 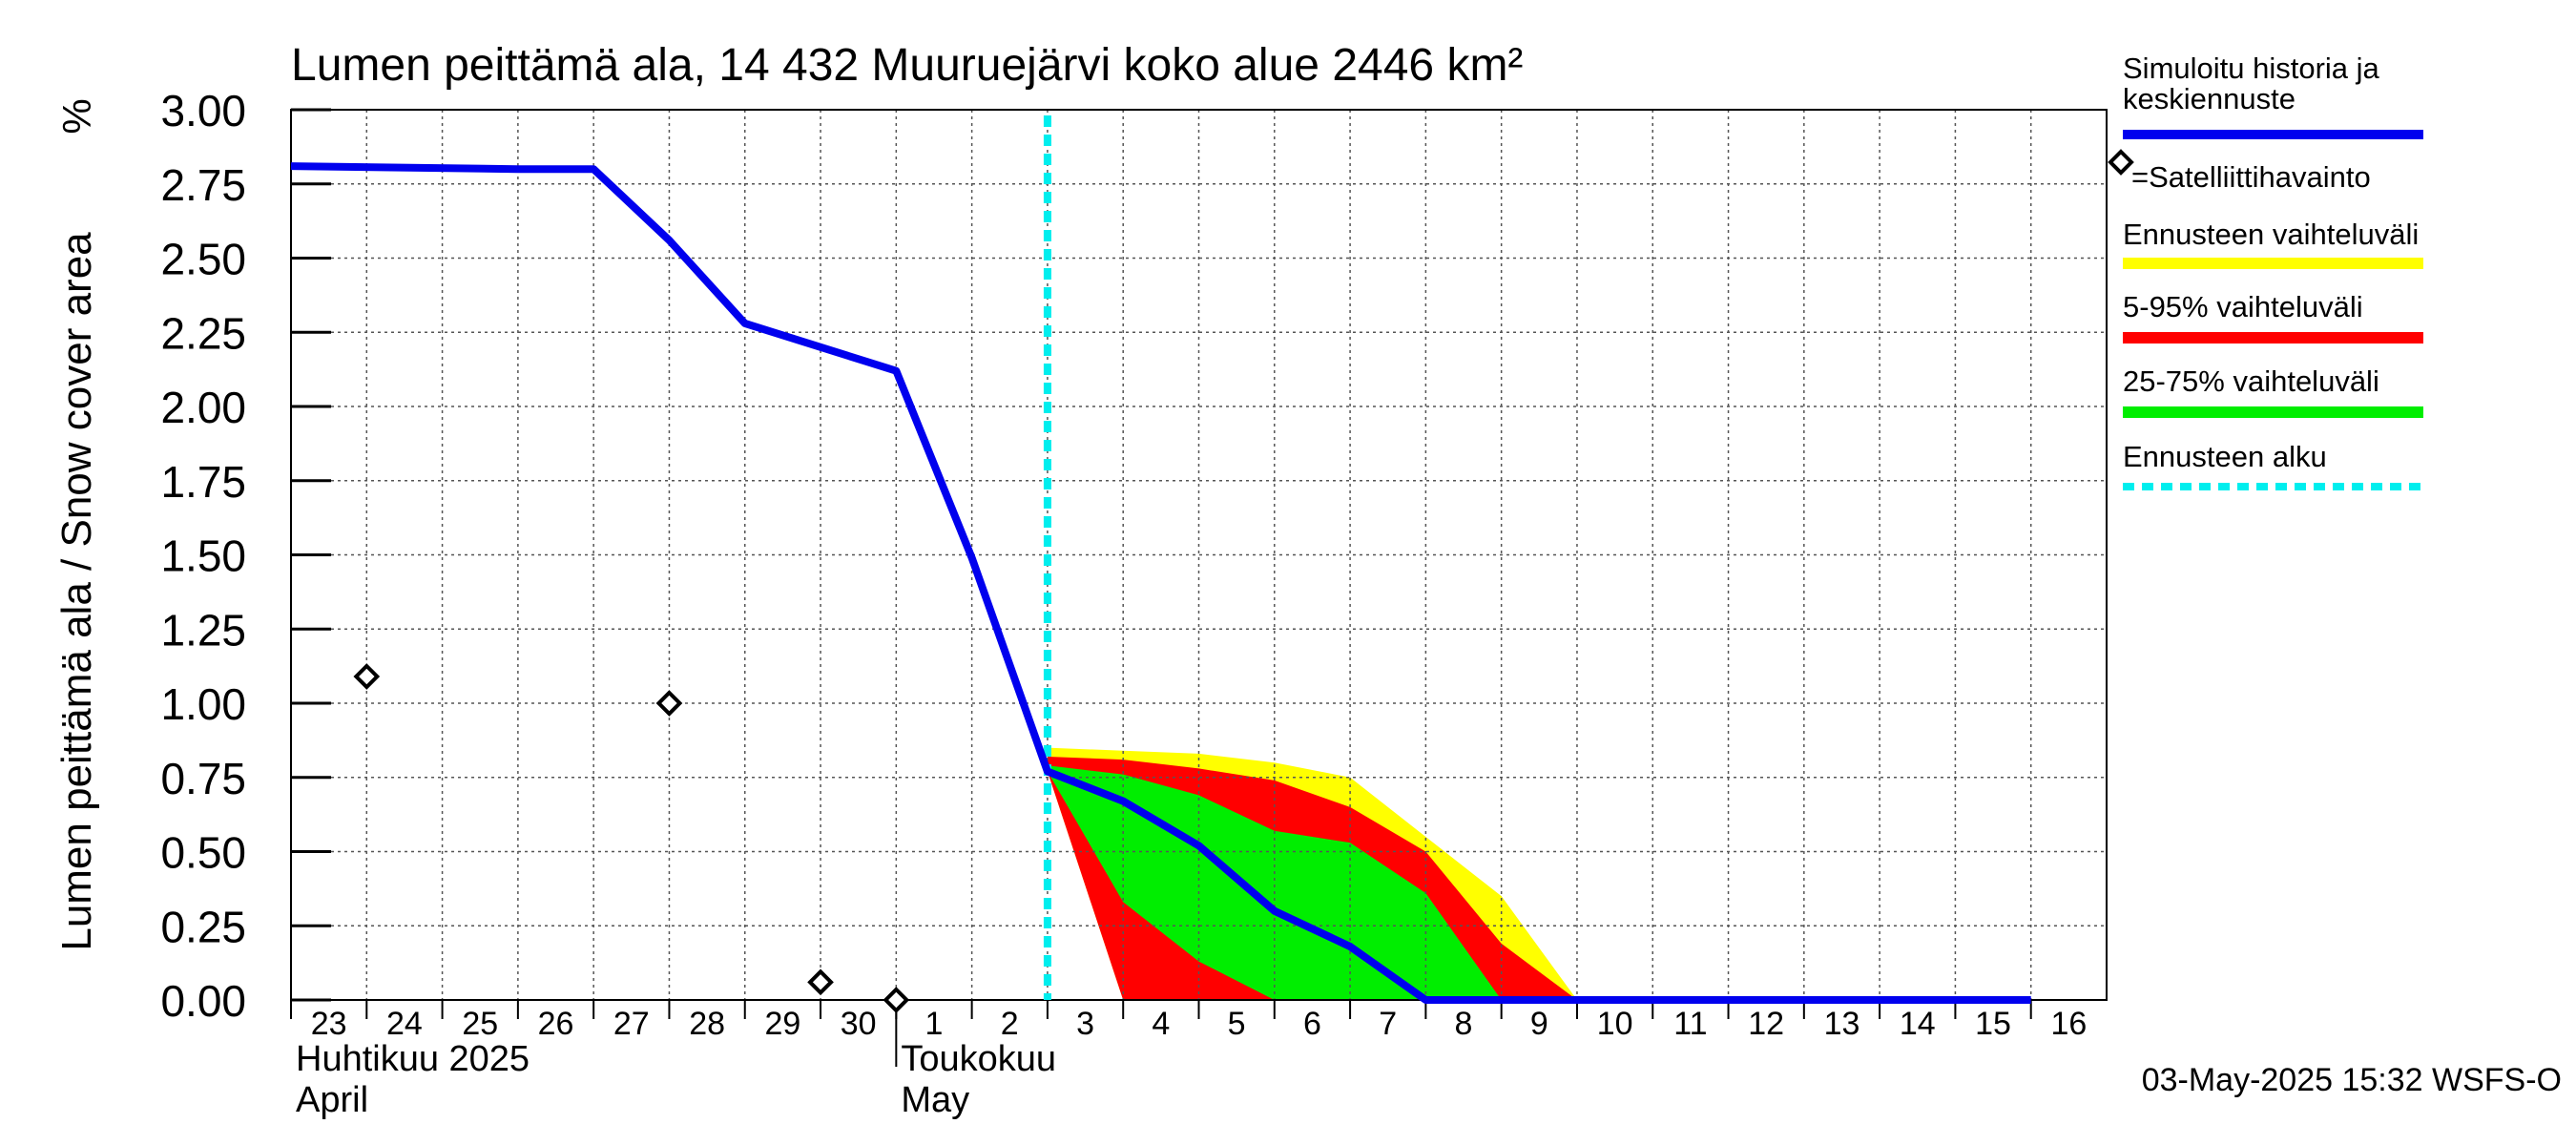 What do you see at coordinates (859, 1024) in the screenshot?
I see `x-tick-label-7: 30` at bounding box center [859, 1024].